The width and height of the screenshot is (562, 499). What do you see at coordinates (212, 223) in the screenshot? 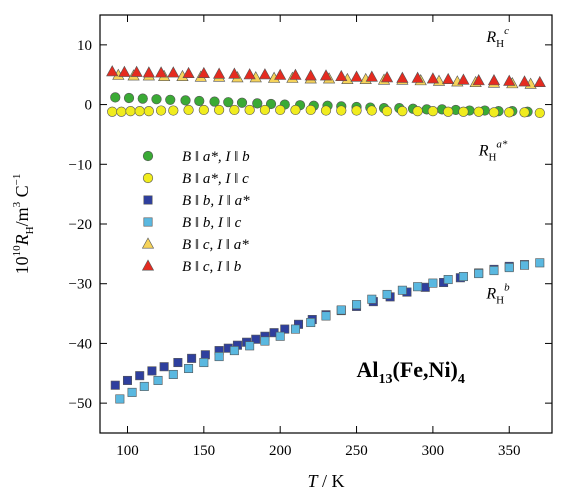
I see `legend-entry-label: B ǁ b, I ǁ c` at bounding box center [212, 223].